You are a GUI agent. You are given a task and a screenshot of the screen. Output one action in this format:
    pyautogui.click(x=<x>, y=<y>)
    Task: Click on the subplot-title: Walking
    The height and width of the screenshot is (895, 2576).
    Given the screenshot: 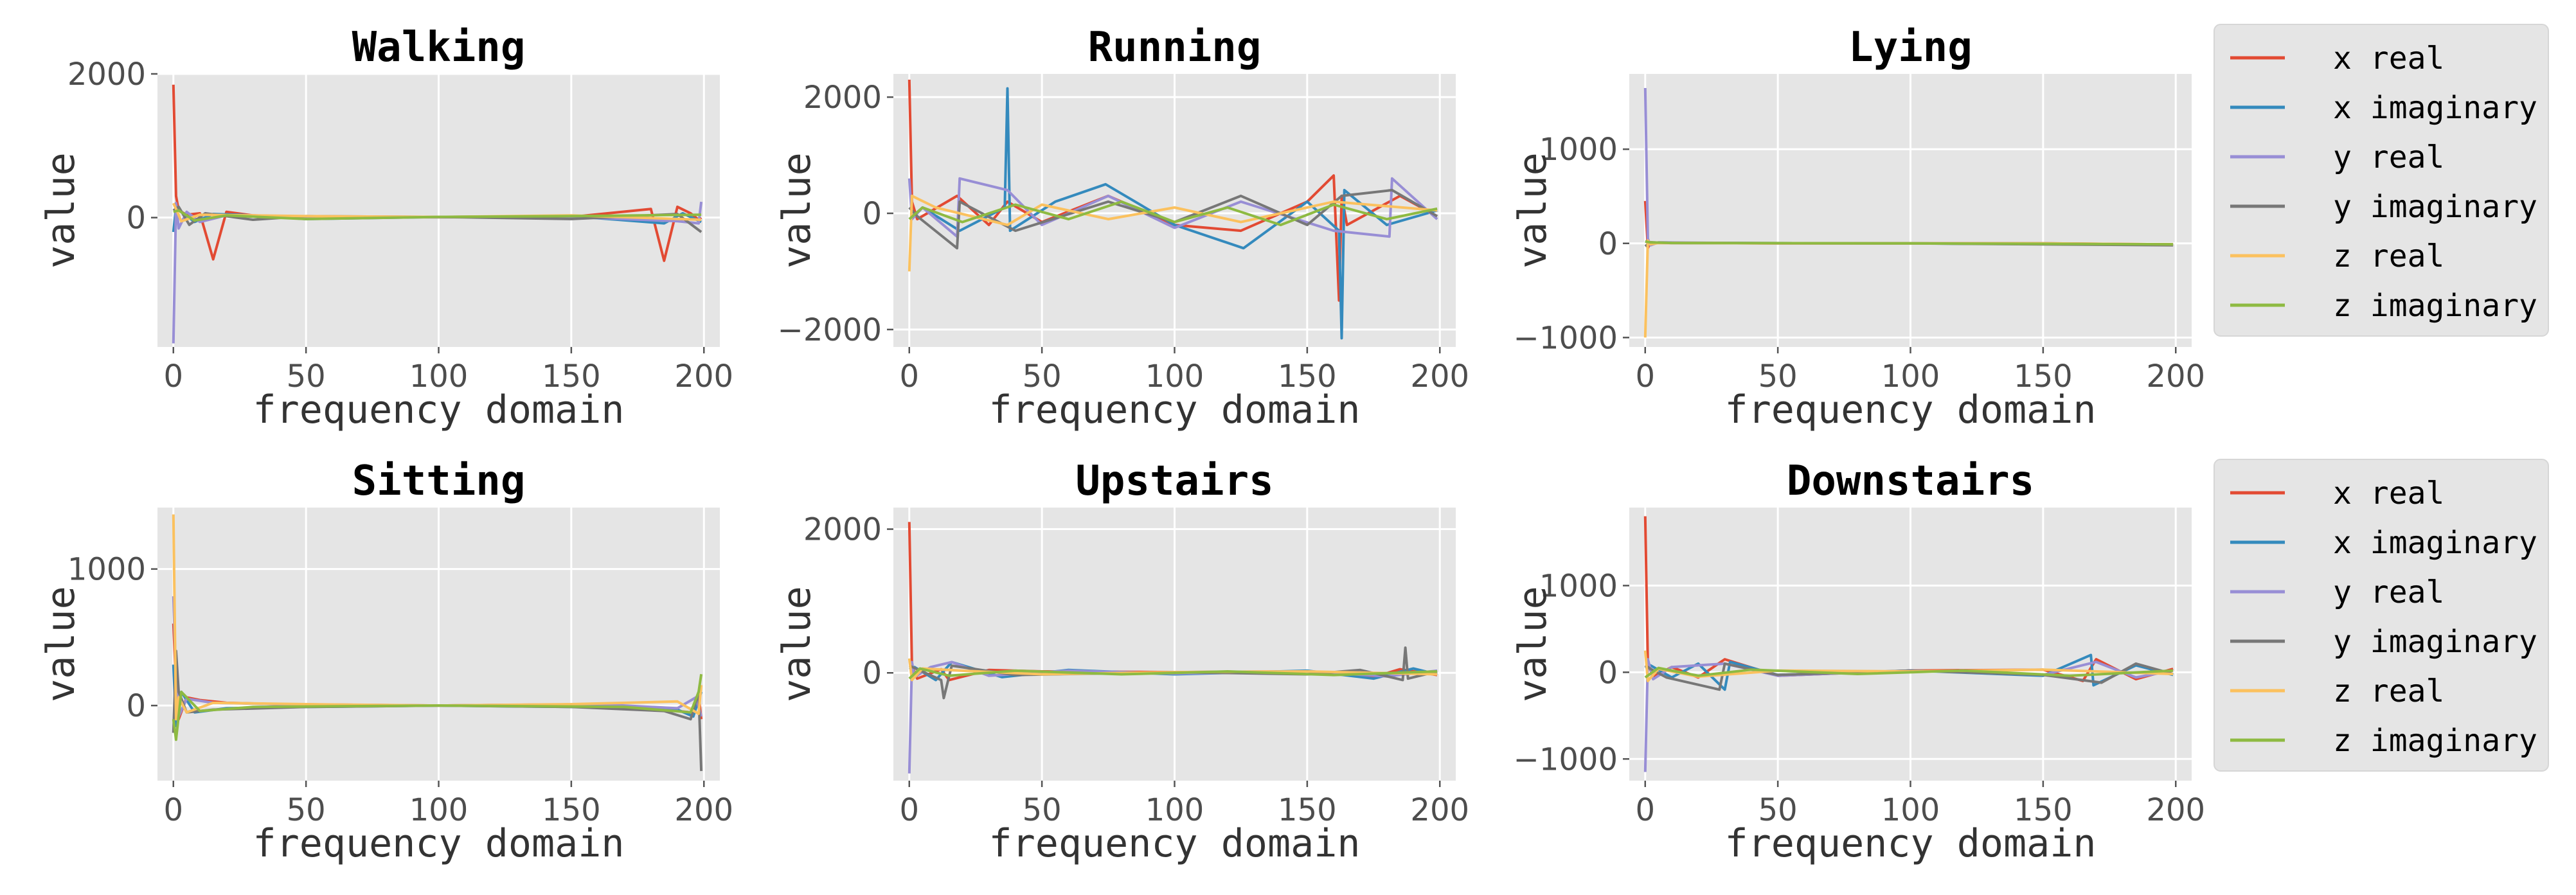 What is the action you would take?
    pyautogui.click(x=439, y=47)
    